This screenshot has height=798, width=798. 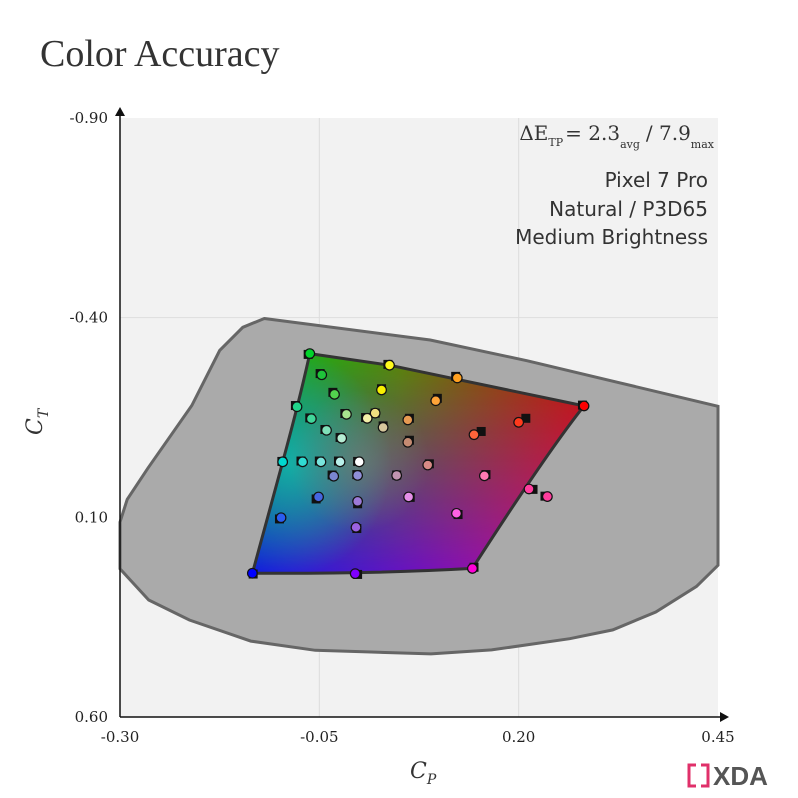 I want to click on x-tick-label: -0.30, so click(x=120, y=737).